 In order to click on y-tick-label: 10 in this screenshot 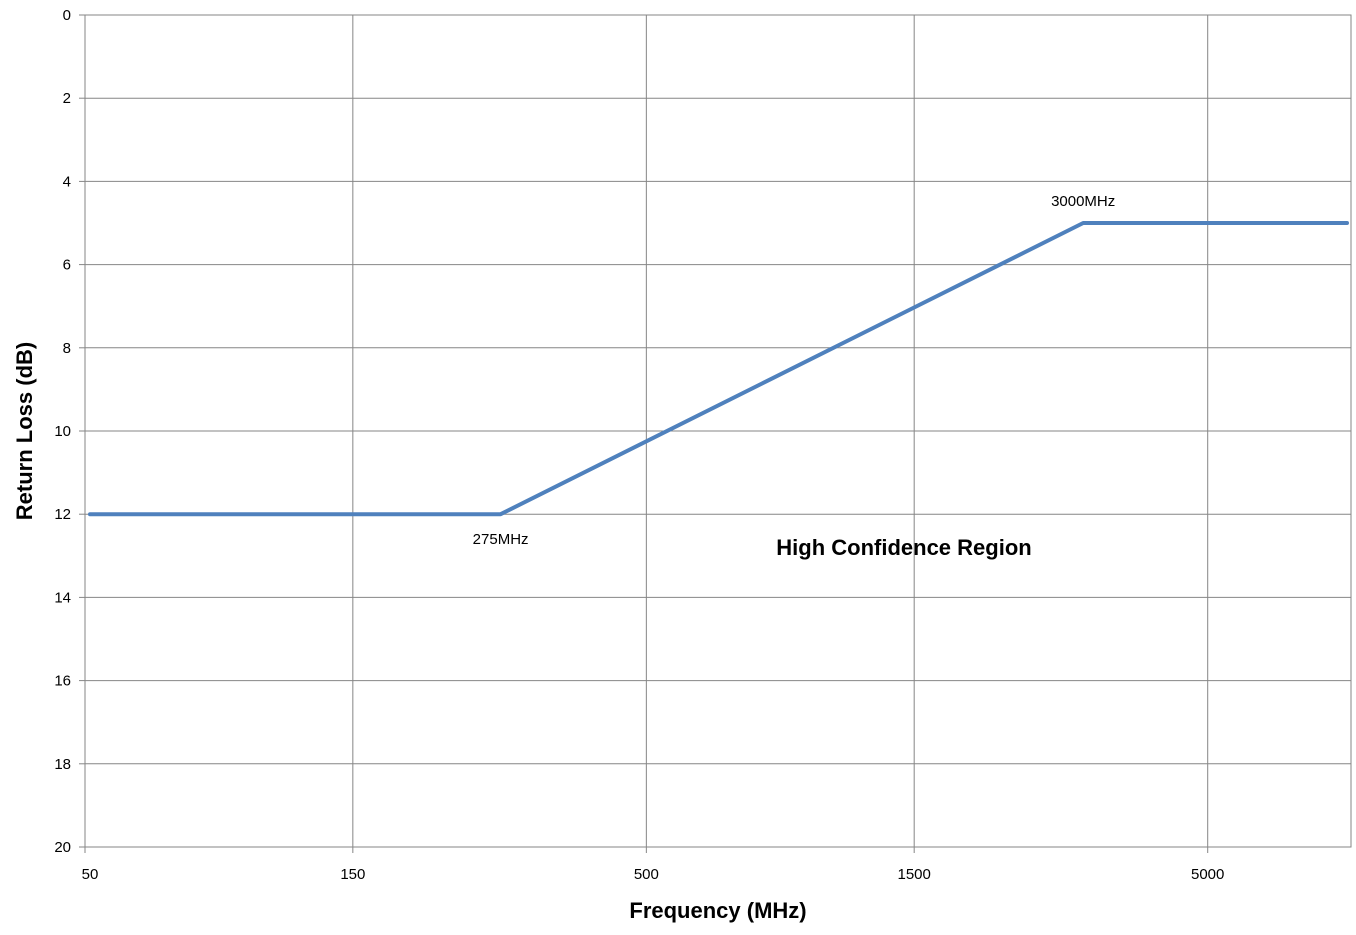, I will do `click(62, 431)`.